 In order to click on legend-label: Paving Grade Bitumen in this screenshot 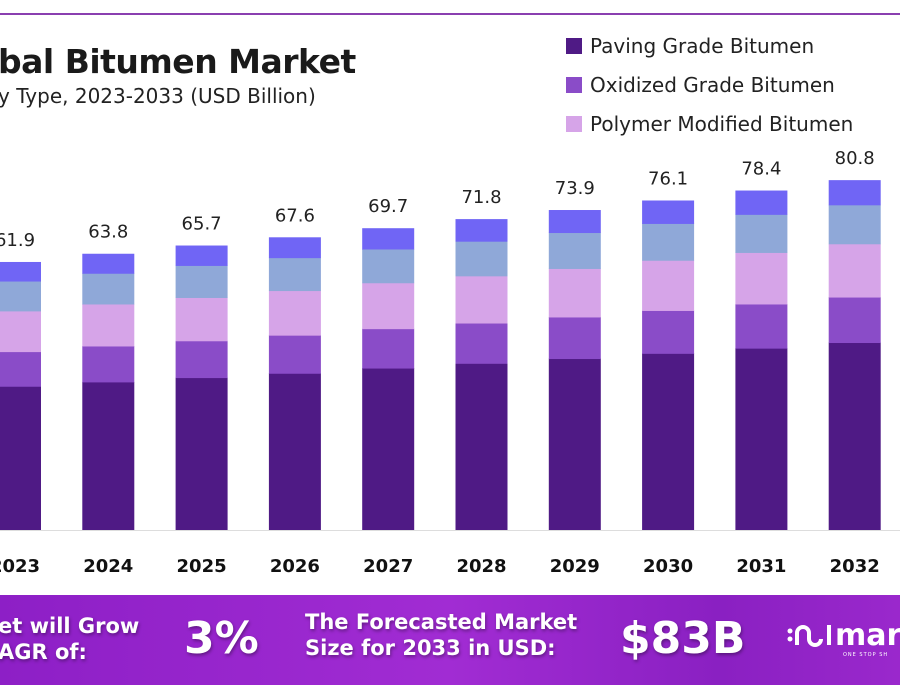, I will do `click(702, 45)`.